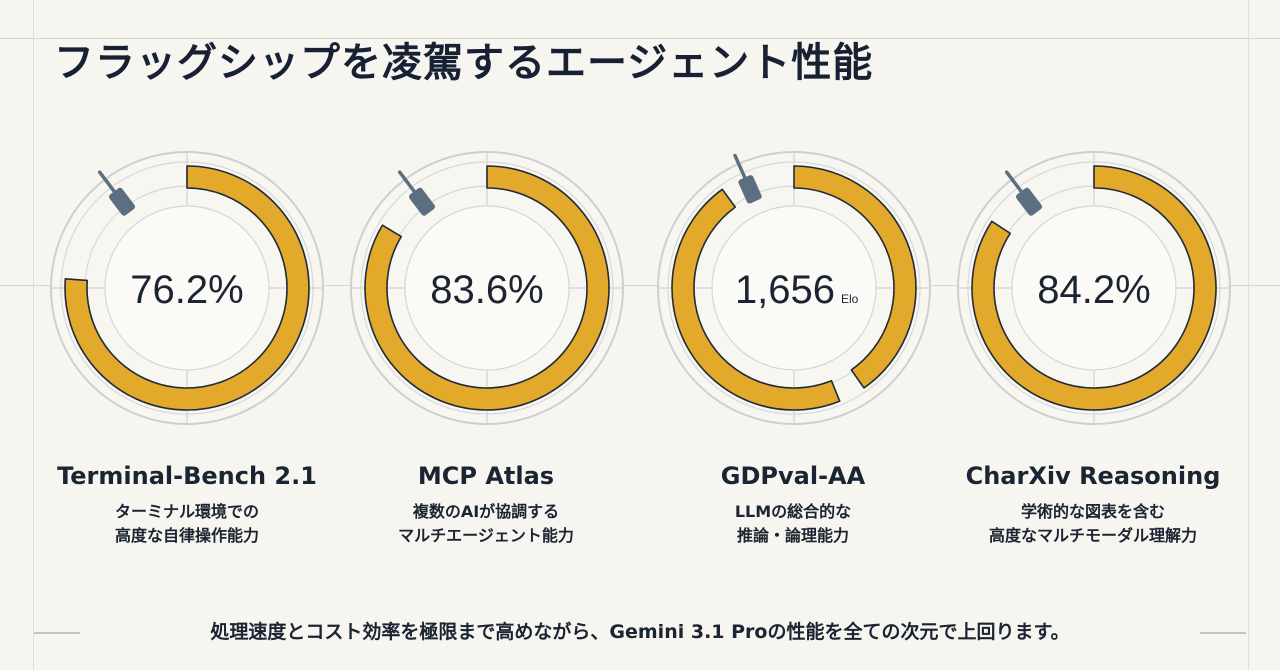 The width and height of the screenshot is (1280, 670). Describe the element at coordinates (186, 535) in the screenshot. I see `gauge-description-line: 高度な自律操作能力` at that location.